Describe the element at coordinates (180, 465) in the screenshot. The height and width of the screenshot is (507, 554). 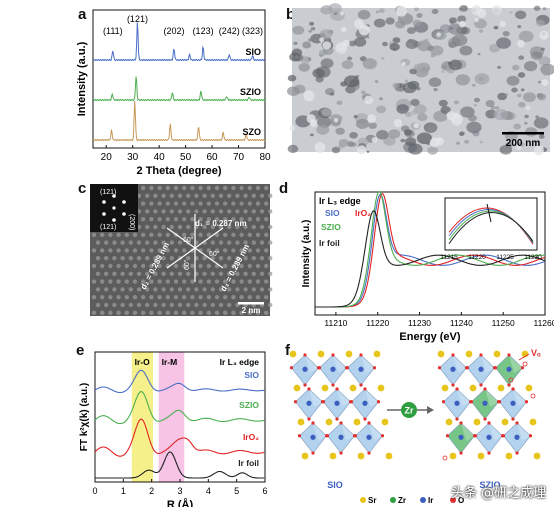
I see `exafs-series` at that location.